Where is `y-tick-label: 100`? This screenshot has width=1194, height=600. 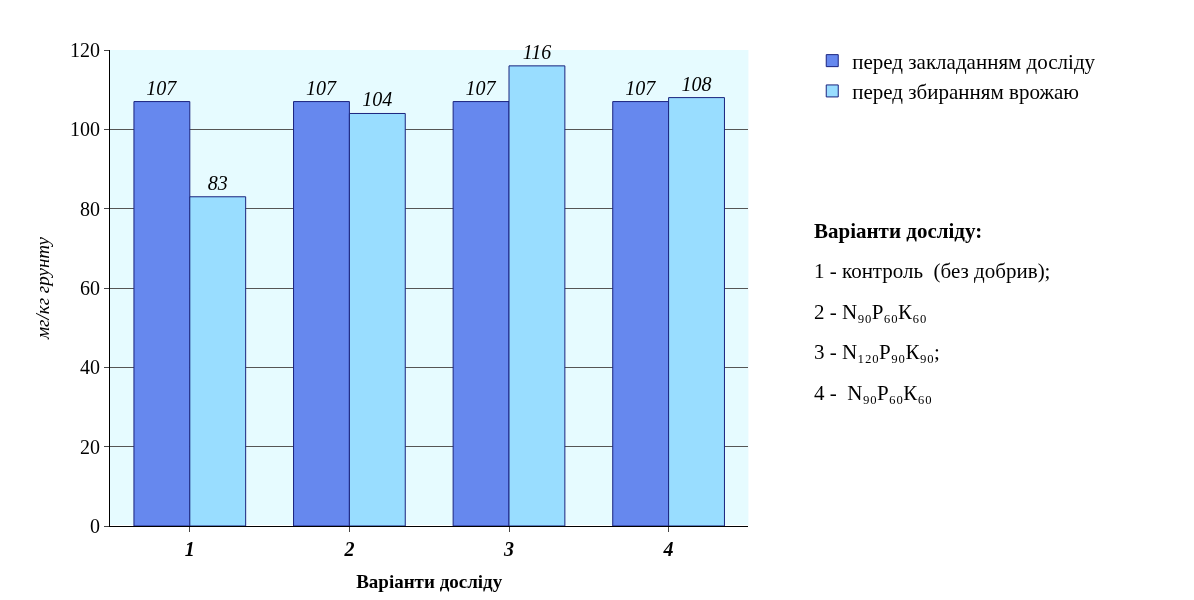
y-tick-label: 100 is located at coordinates (85, 129).